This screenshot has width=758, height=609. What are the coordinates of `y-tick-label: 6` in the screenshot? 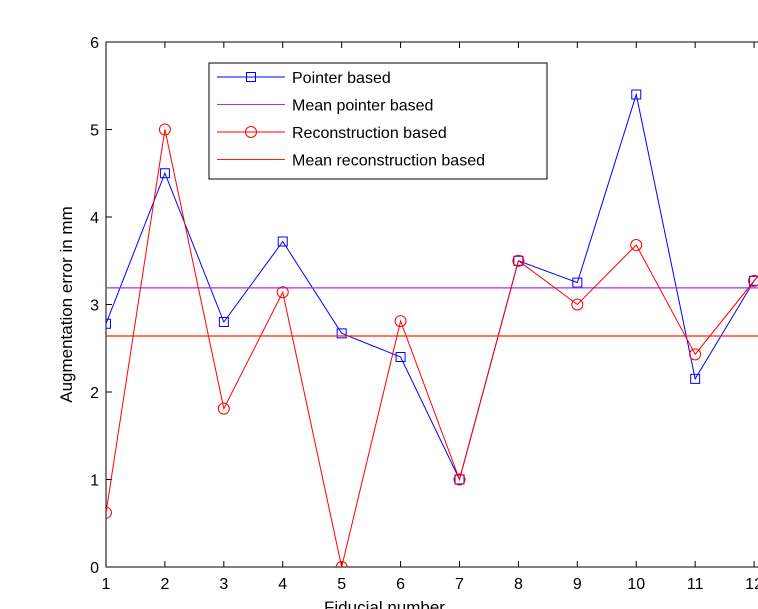 It's located at (94, 43).